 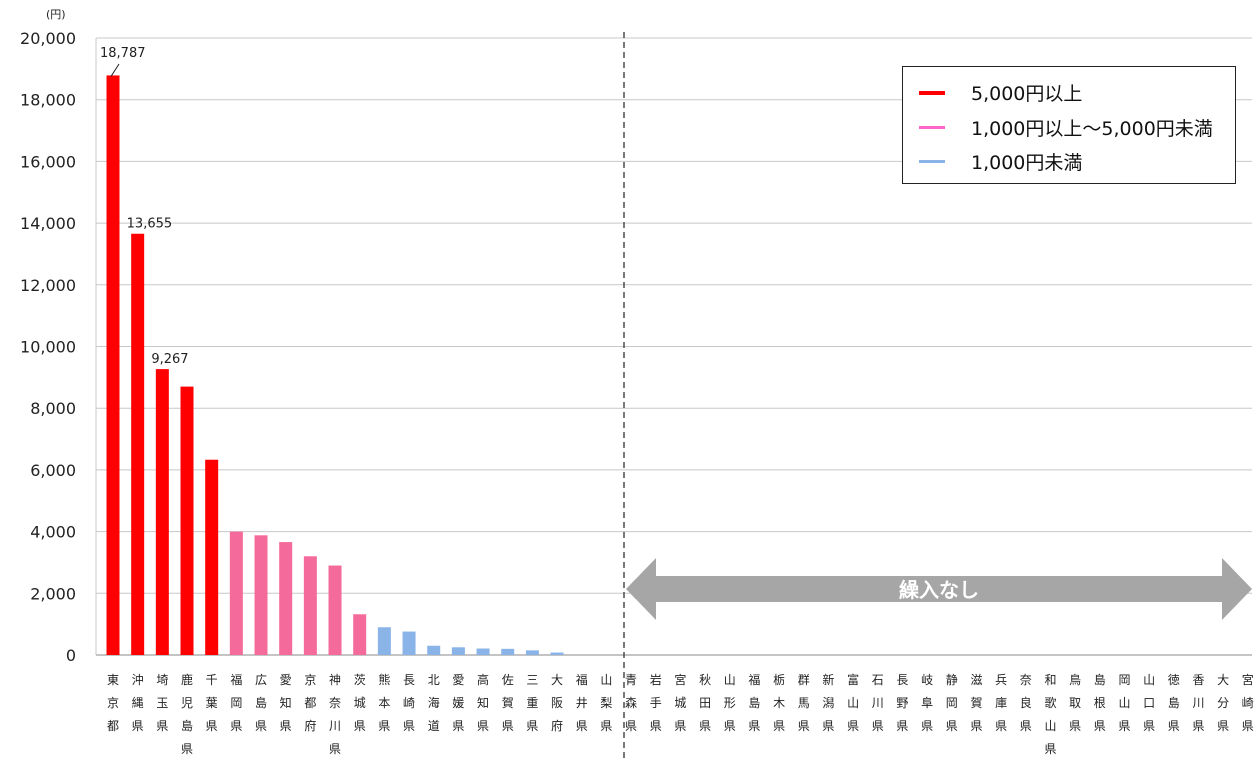 What do you see at coordinates (932, 127) in the screenshot?
I see `legend-swatch-mid` at bounding box center [932, 127].